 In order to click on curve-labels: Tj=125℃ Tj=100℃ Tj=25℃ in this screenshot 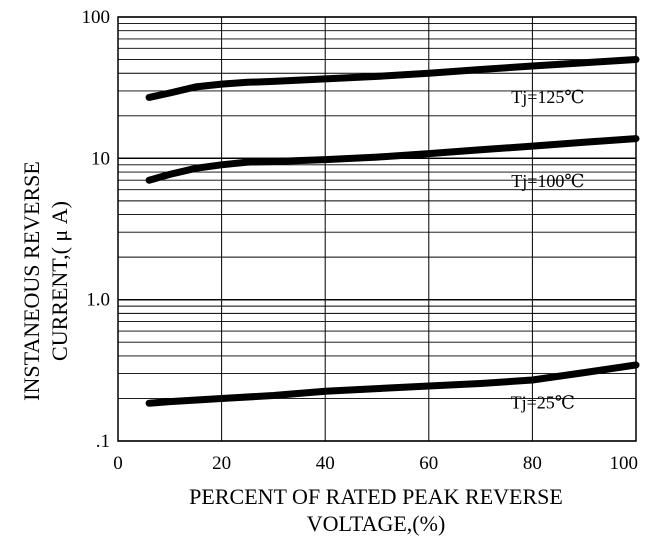, I will do `click(548, 250)`.